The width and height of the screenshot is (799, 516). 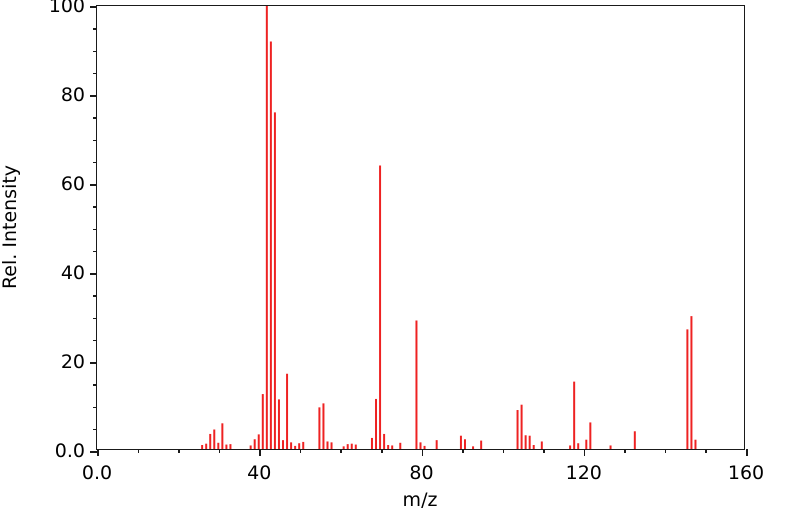 What do you see at coordinates (420, 500) in the screenshot?
I see `x-axis-title: m/z` at bounding box center [420, 500].